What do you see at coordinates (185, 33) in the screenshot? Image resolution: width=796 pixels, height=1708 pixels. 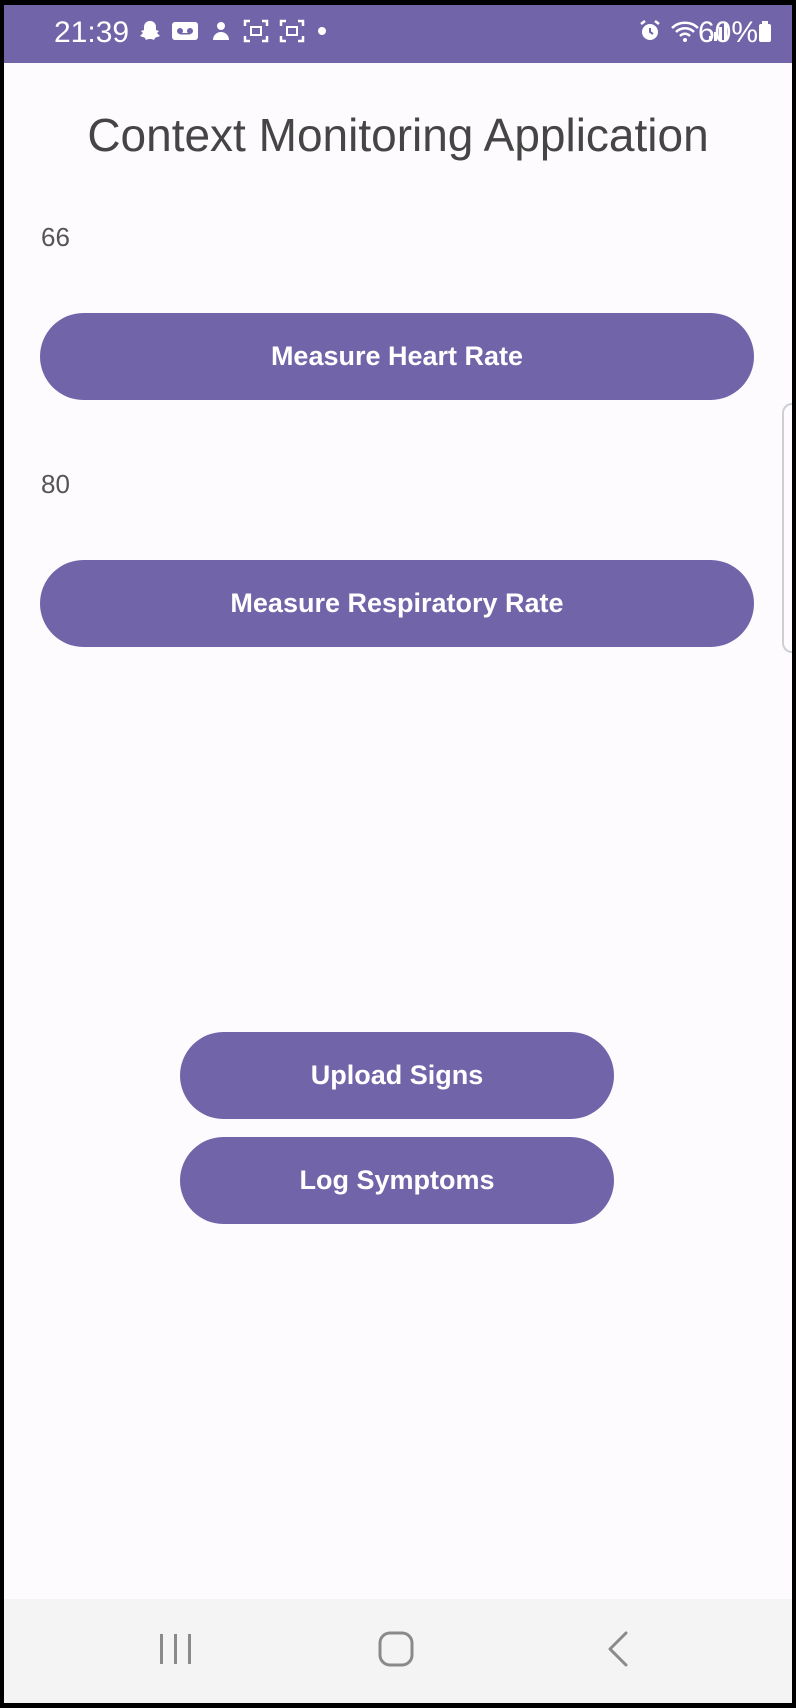 I see `voicemail-icon` at bounding box center [185, 33].